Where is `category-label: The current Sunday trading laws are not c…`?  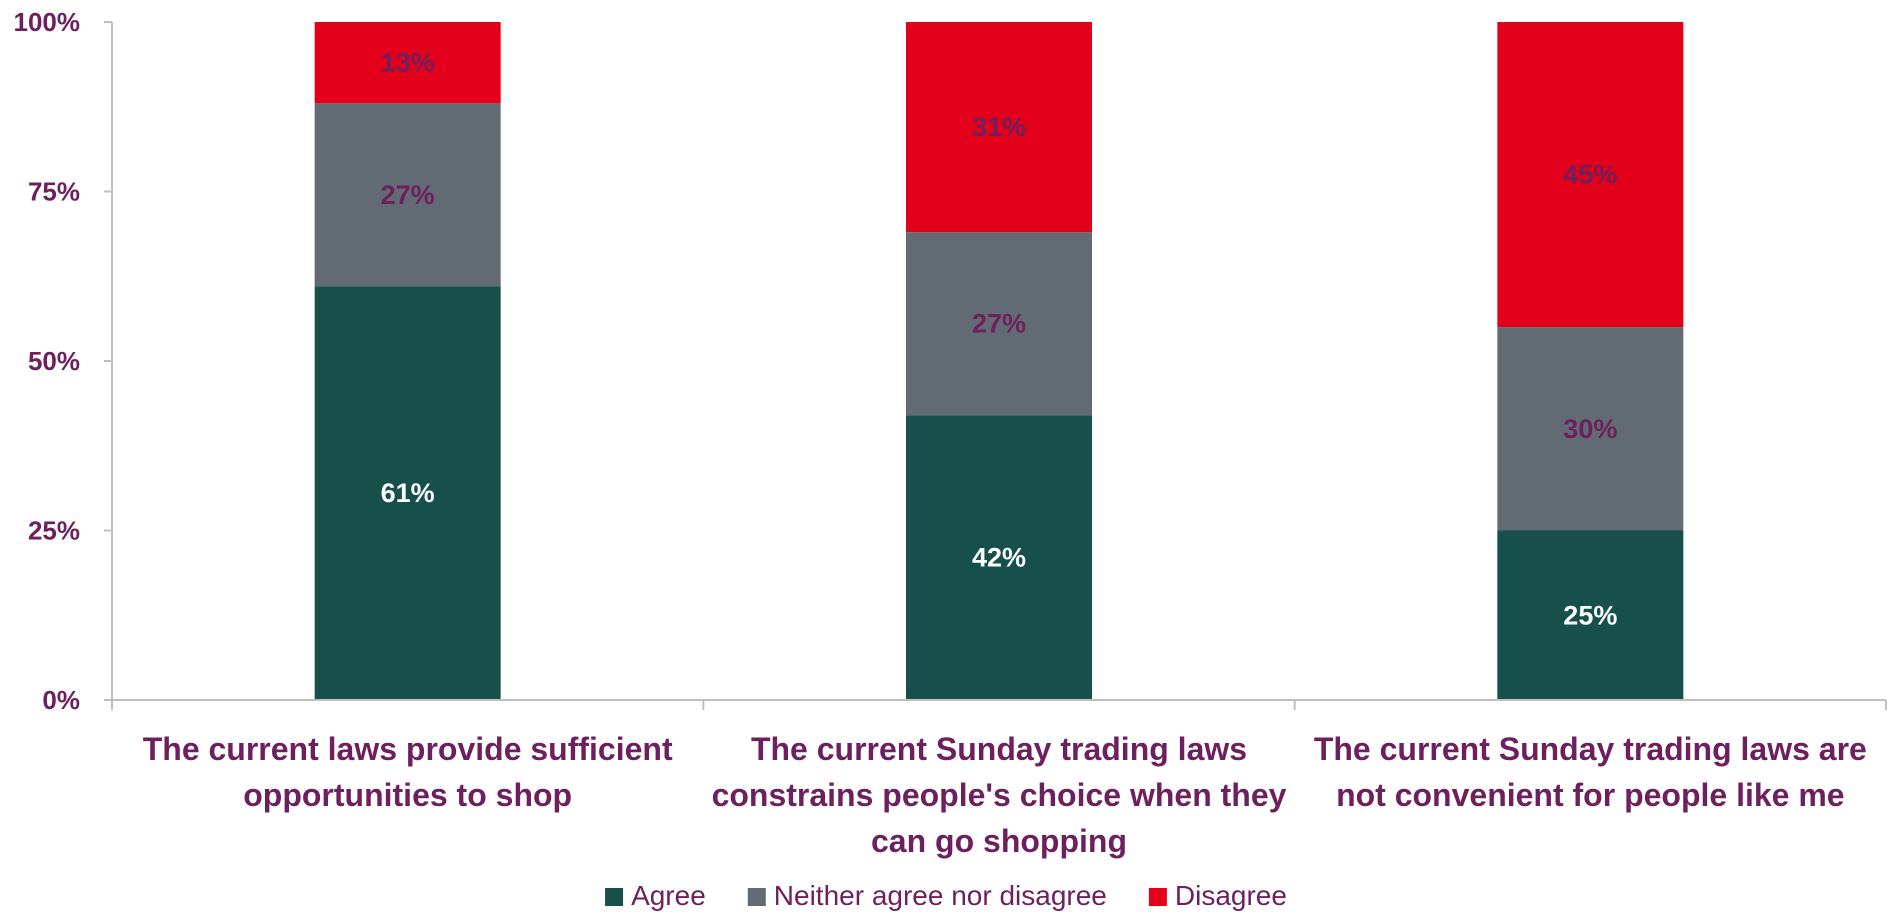
category-label: The current Sunday trading laws are not c… is located at coordinates (1590, 772).